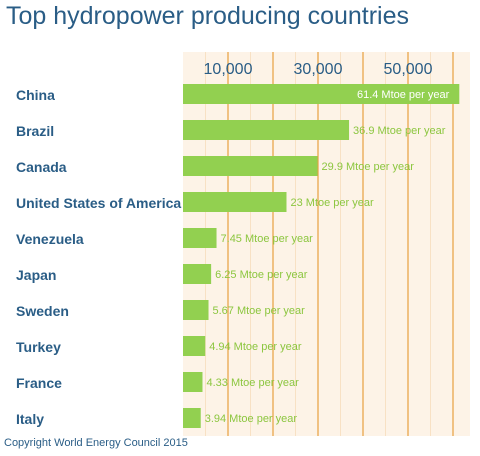 The width and height of the screenshot is (480, 456). I want to click on value-label: 61.4 Mtoe per year, so click(403, 95).